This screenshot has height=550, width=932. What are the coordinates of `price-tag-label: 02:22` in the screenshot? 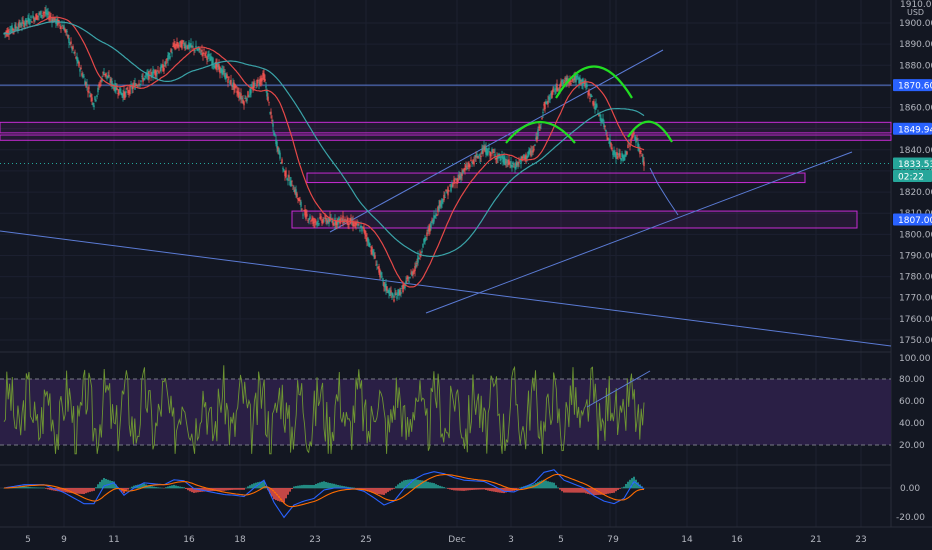 It's located at (911, 178).